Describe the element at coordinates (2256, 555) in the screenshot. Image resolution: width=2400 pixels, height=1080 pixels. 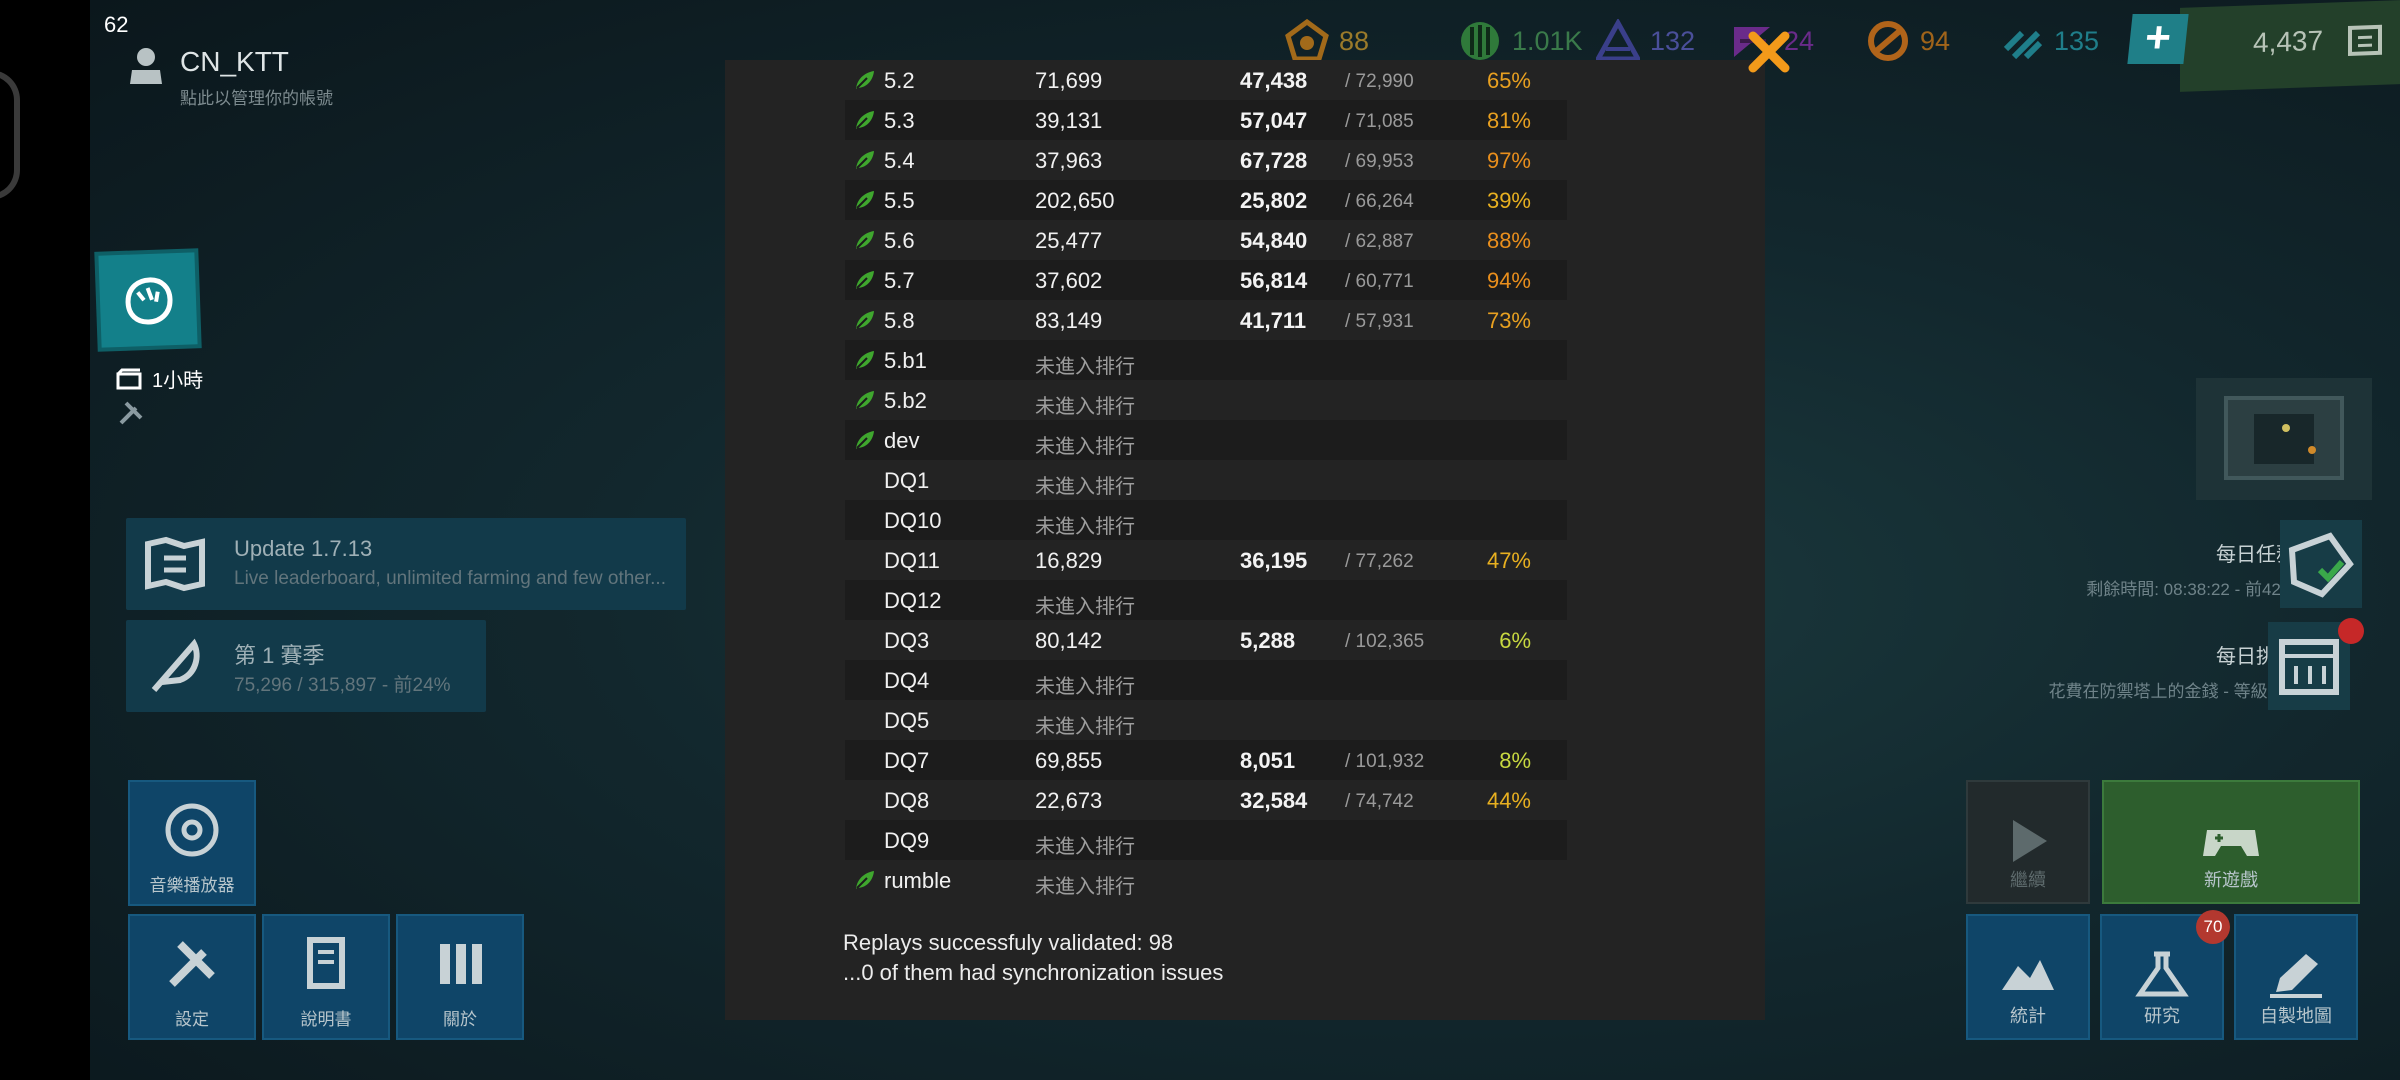
I see `daily-task-title: 每日任務` at that location.